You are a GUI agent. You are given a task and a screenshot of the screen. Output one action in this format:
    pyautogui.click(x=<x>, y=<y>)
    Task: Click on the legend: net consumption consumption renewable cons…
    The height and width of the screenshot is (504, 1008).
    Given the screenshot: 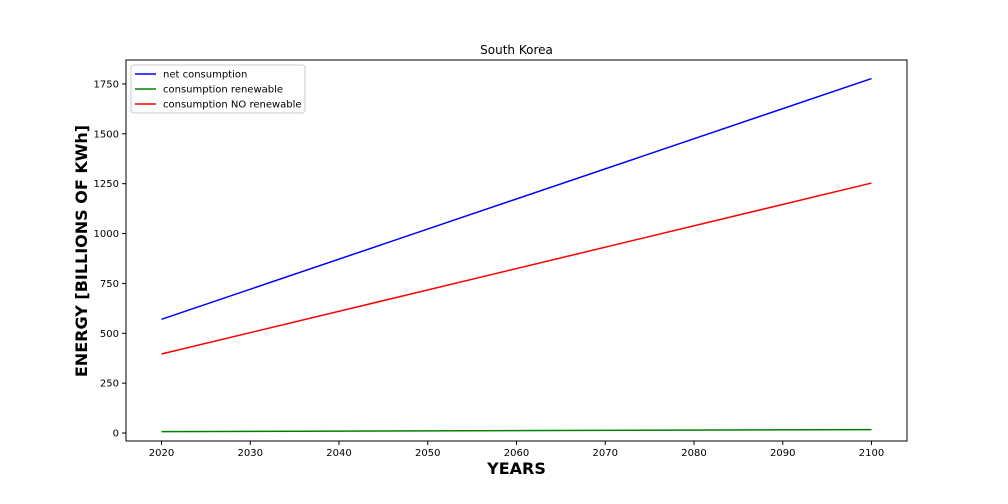 What is the action you would take?
    pyautogui.click(x=218, y=89)
    